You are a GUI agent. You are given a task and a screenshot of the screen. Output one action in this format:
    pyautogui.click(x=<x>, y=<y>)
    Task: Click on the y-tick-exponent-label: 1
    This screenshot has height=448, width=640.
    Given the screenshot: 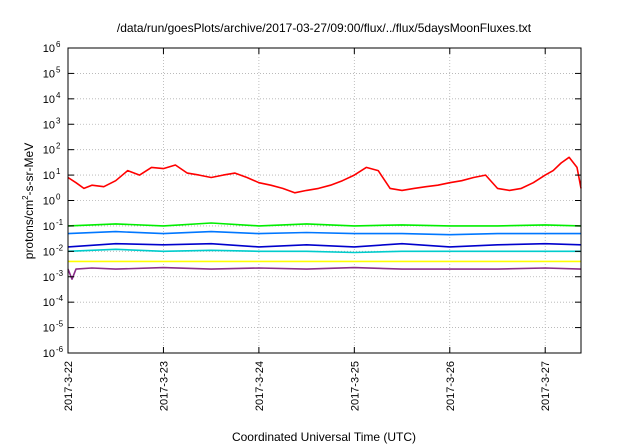 What is the action you would take?
    pyautogui.click(x=58, y=171)
    